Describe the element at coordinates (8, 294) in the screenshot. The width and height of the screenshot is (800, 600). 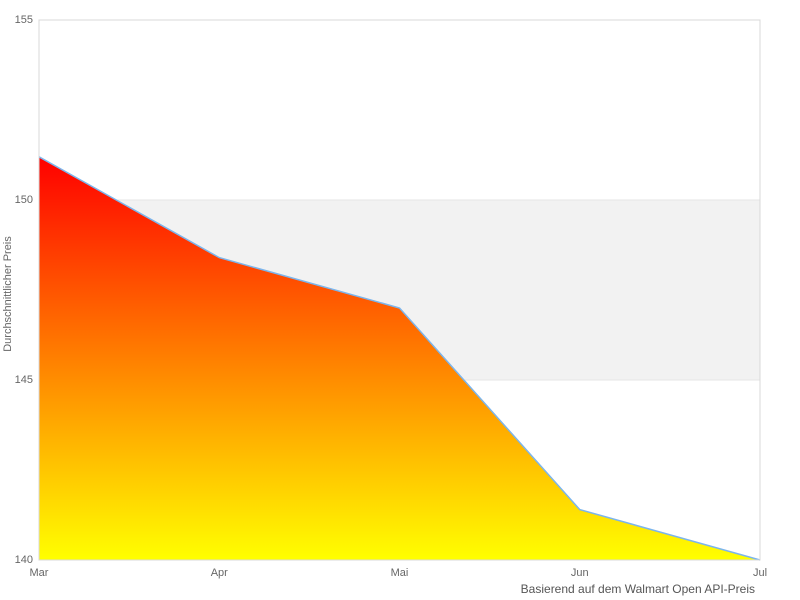
I see `y-axis-title: Durchschnittlicher Preis` at that location.